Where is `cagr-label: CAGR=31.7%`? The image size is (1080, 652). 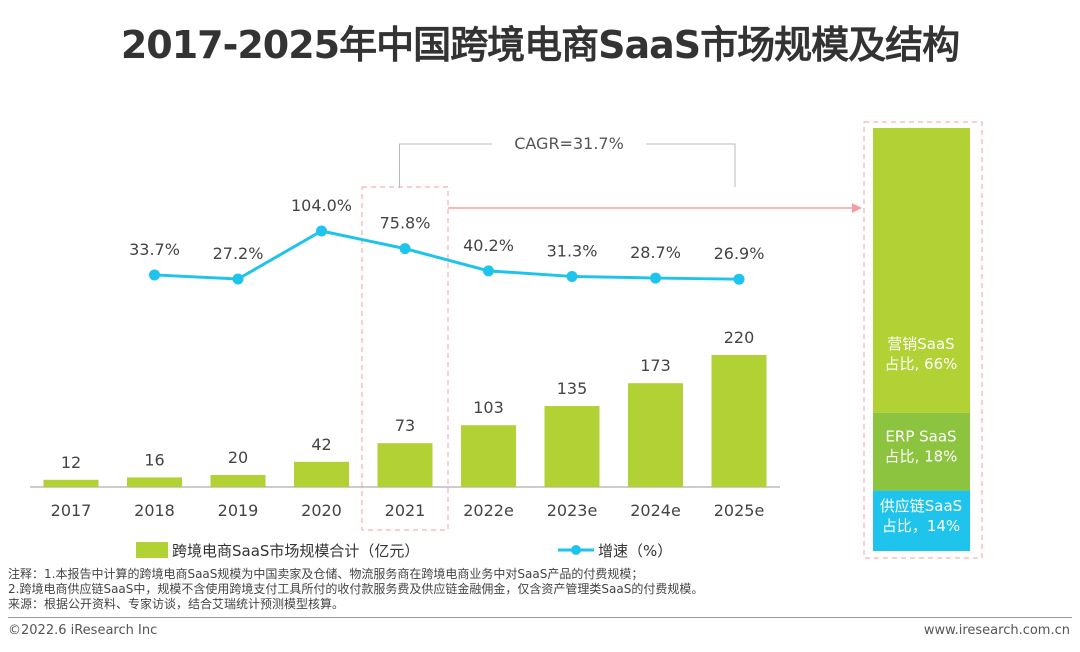
cagr-label: CAGR=31.7% is located at coordinates (569, 143).